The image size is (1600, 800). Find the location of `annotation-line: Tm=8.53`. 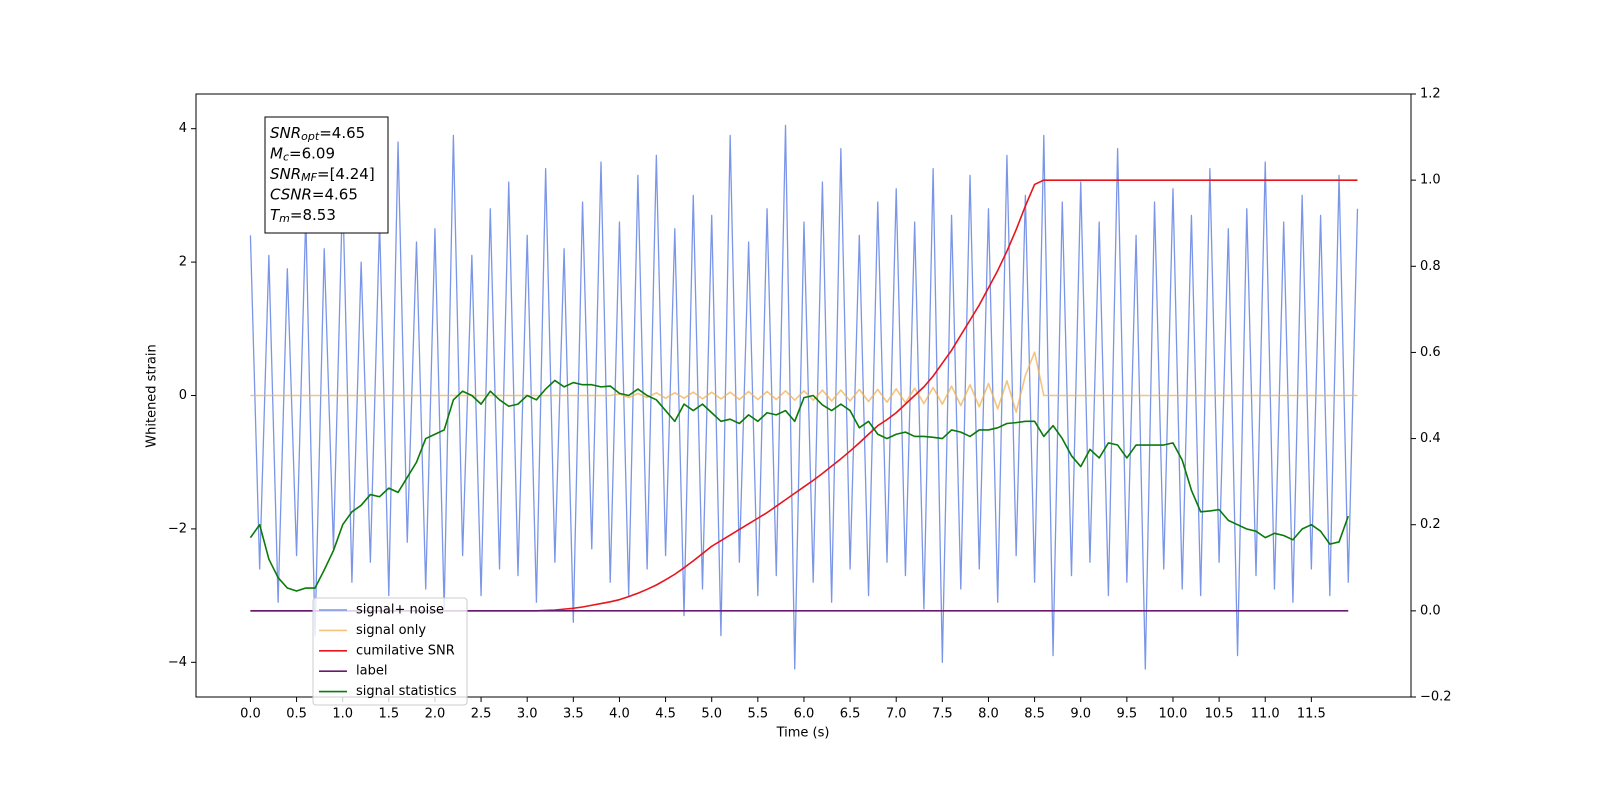

annotation-line: Tm=8.53 is located at coordinates (303, 216).